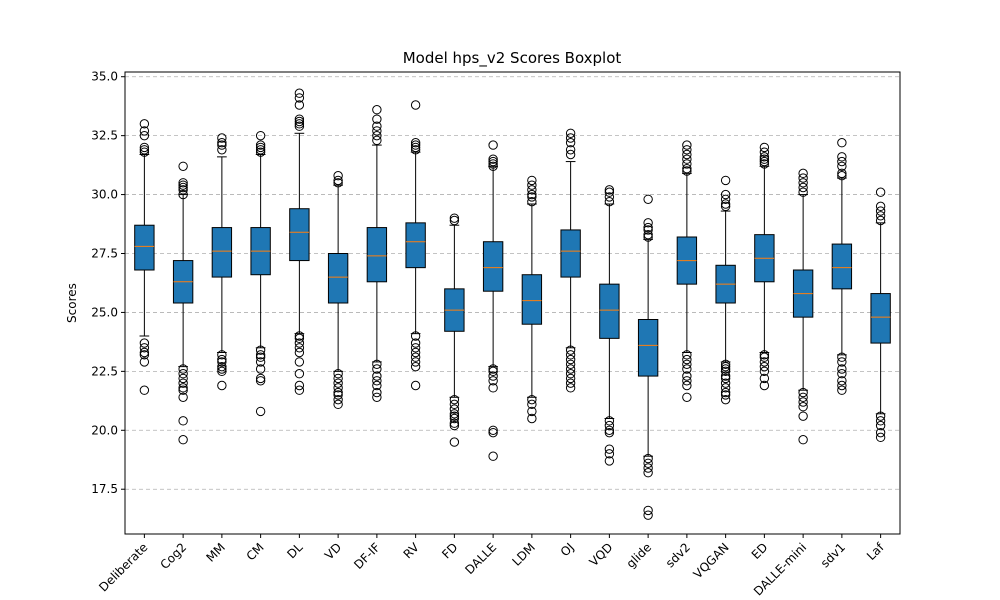 Image resolution: width=1000 pixels, height=600 pixels. I want to click on y-tick-label: 25.0, so click(104, 312).